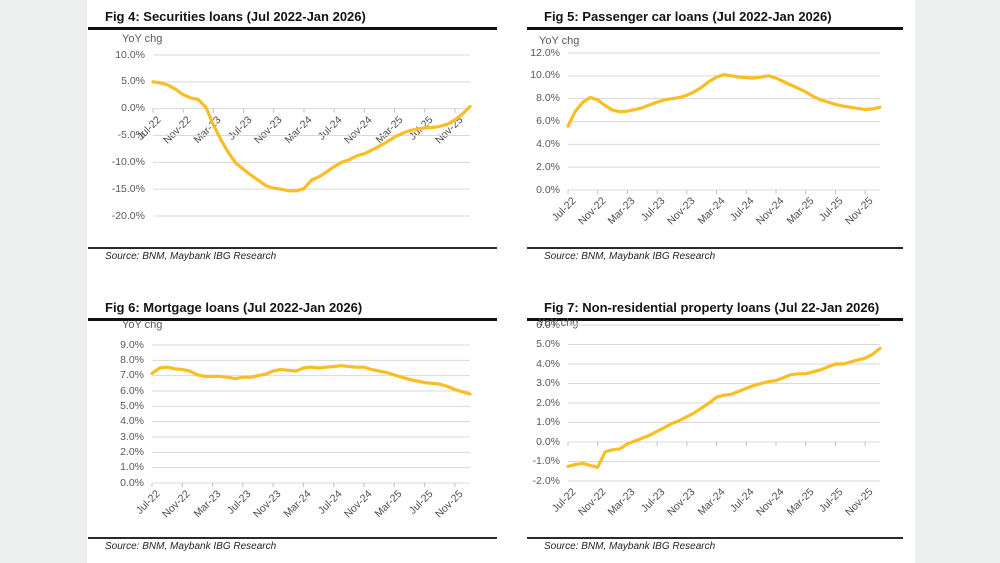 Image resolution: width=1000 pixels, height=563 pixels. Describe the element at coordinates (545, 52) in the screenshot. I see `y-tick-label: 12.0%` at that location.